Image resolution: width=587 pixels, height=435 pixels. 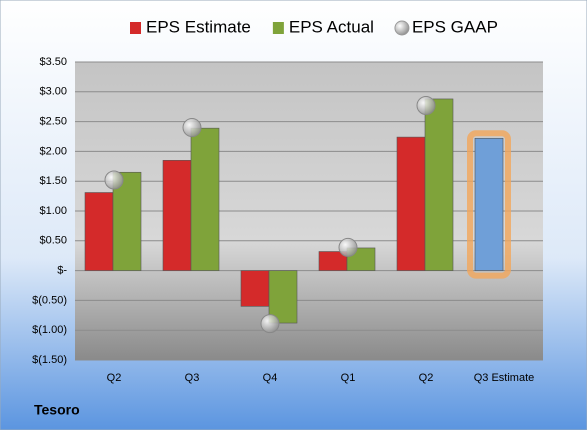 I want to click on x-tick-label: Q1, so click(x=348, y=378).